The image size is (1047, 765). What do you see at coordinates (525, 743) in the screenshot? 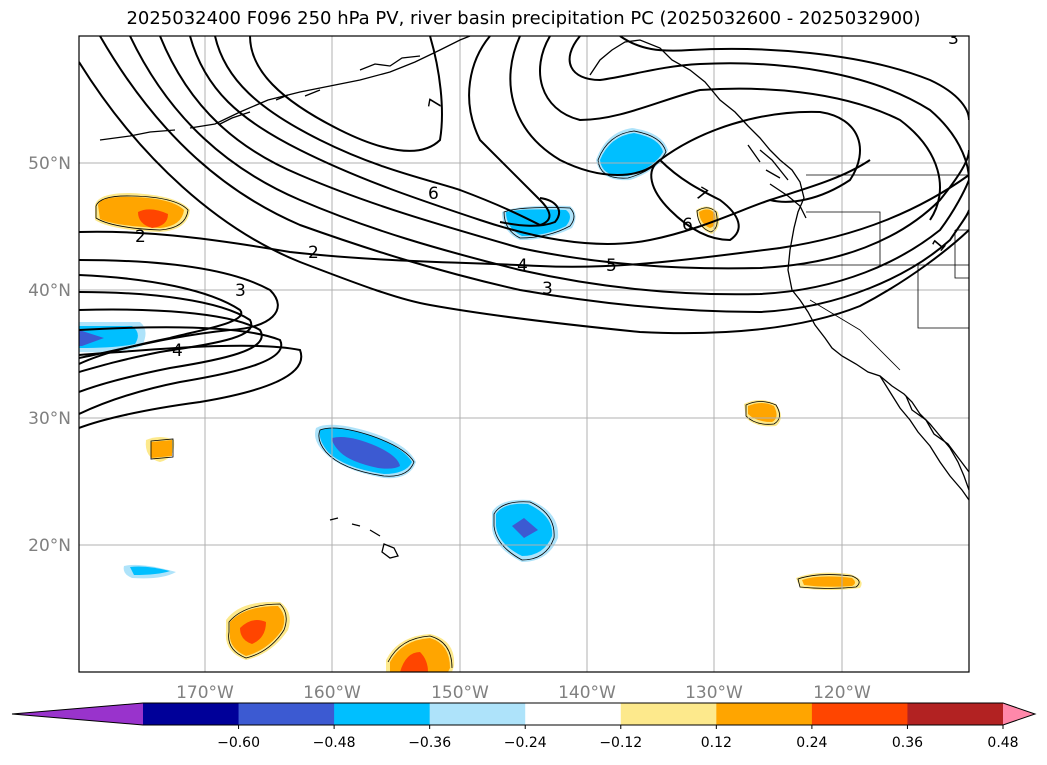
I see `colorbar-tick-label: −0.24` at bounding box center [525, 743].